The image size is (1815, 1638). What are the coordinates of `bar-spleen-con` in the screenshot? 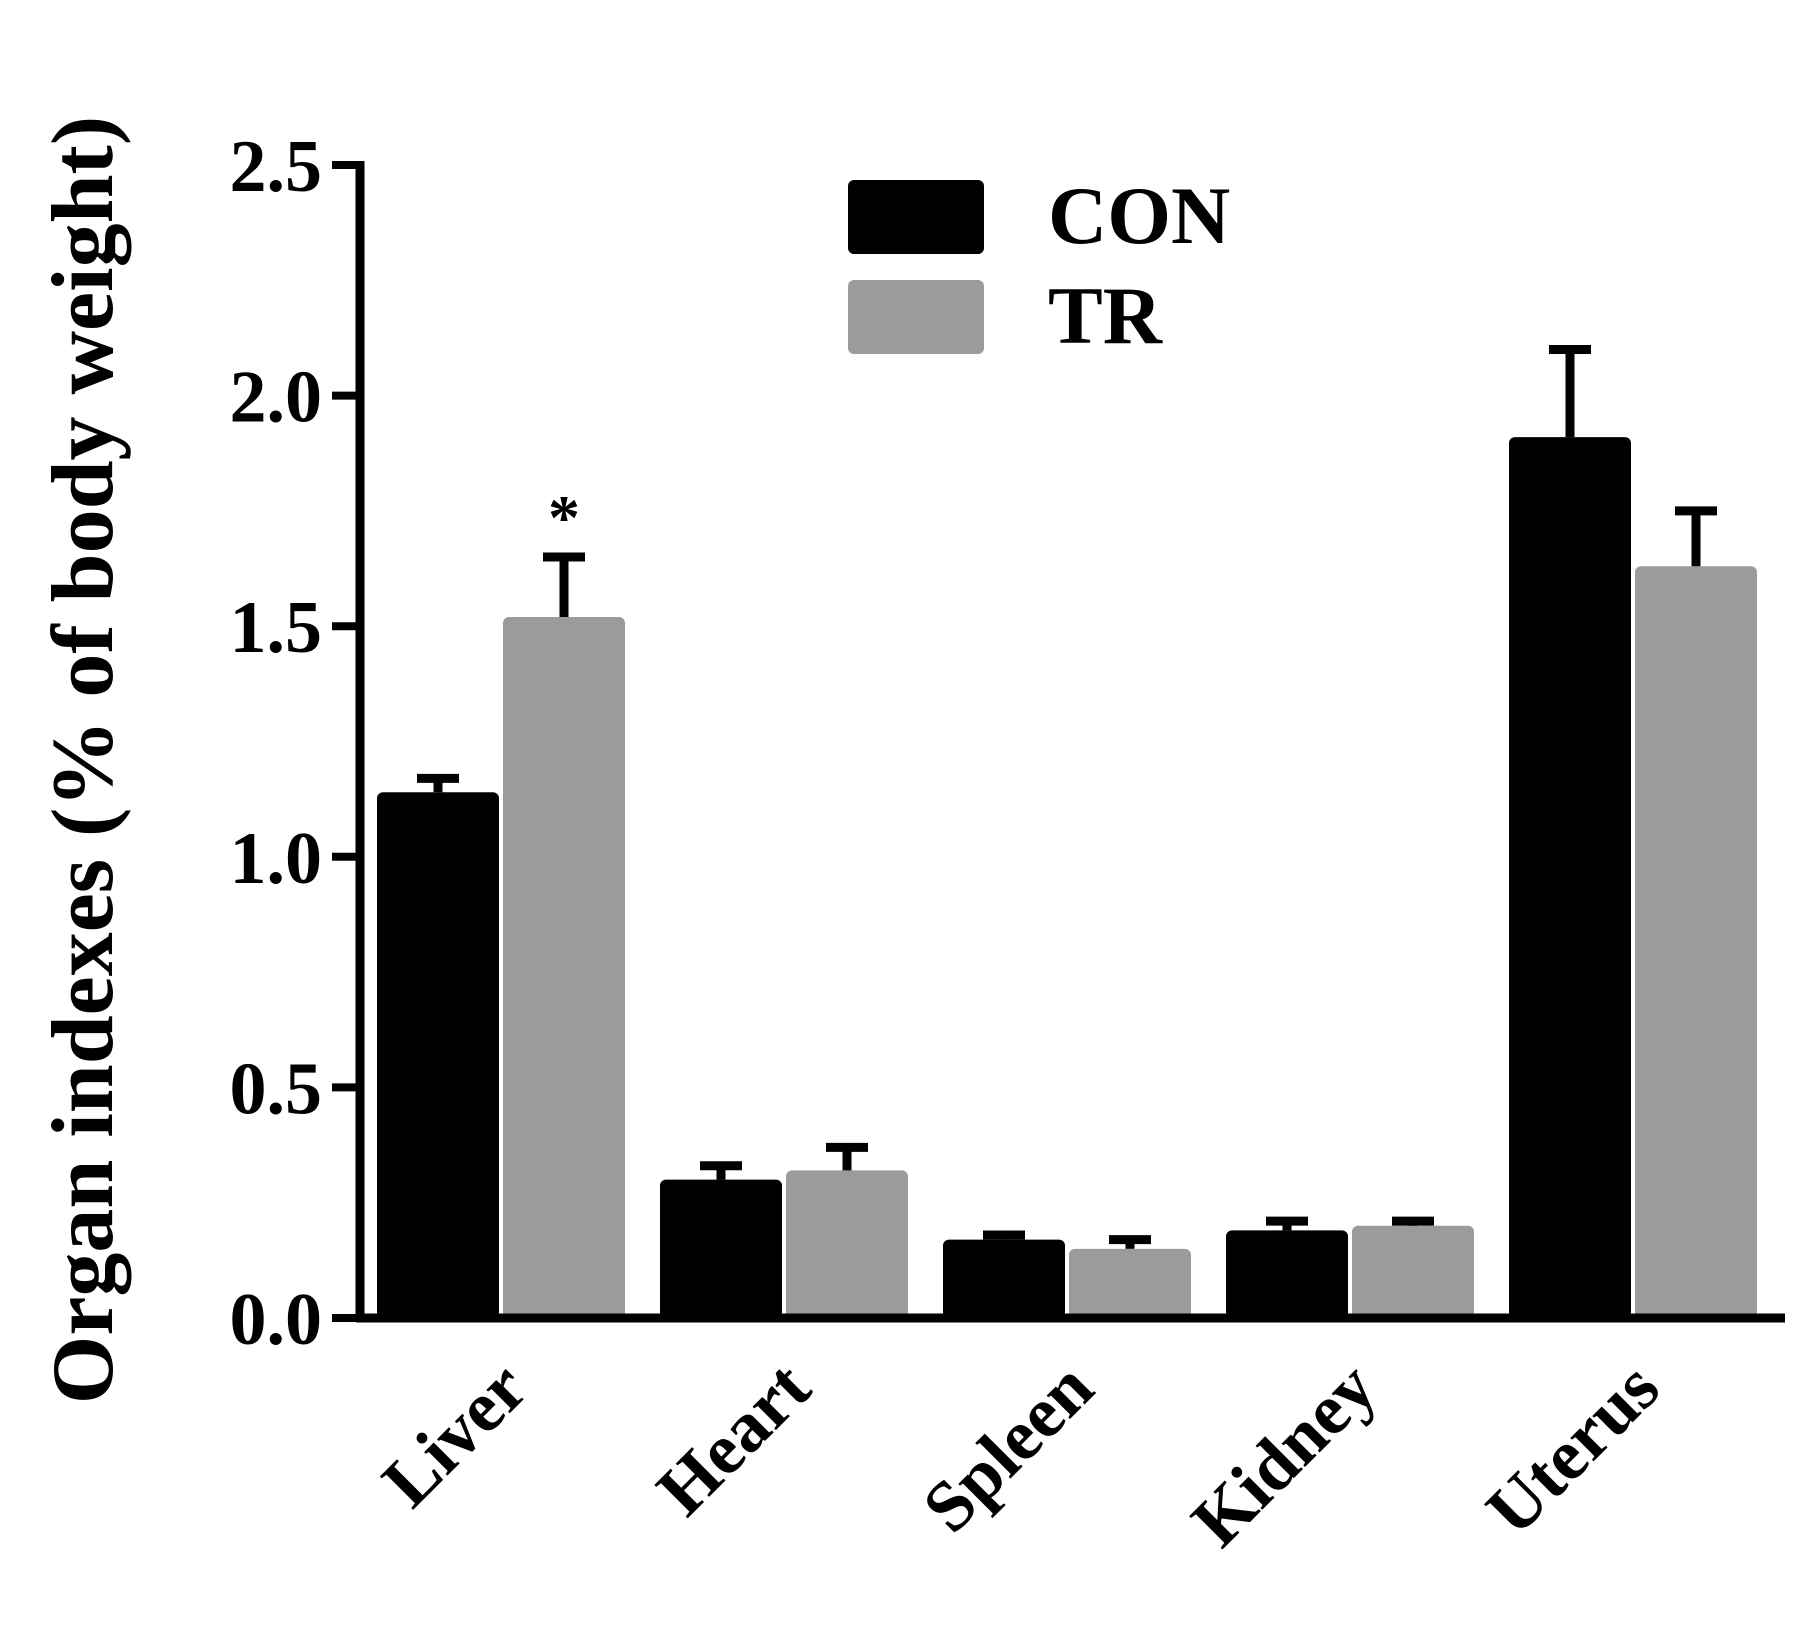 It's located at (1004, 1278).